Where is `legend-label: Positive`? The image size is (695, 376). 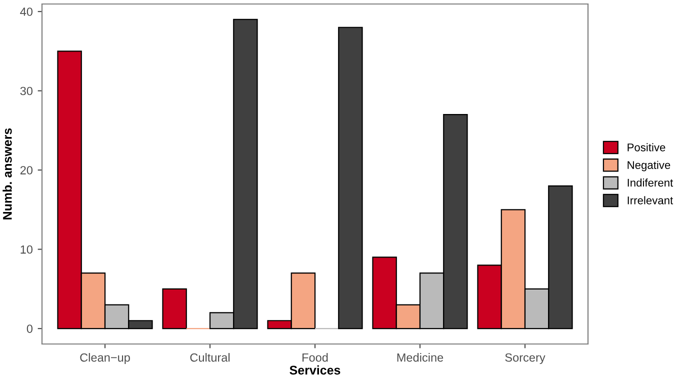 legend-label: Positive is located at coordinates (647, 147).